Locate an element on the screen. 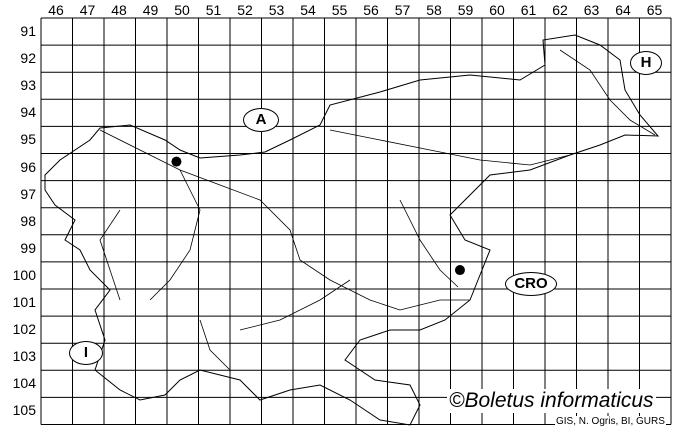  row-label: 94 is located at coordinates (28, 112).